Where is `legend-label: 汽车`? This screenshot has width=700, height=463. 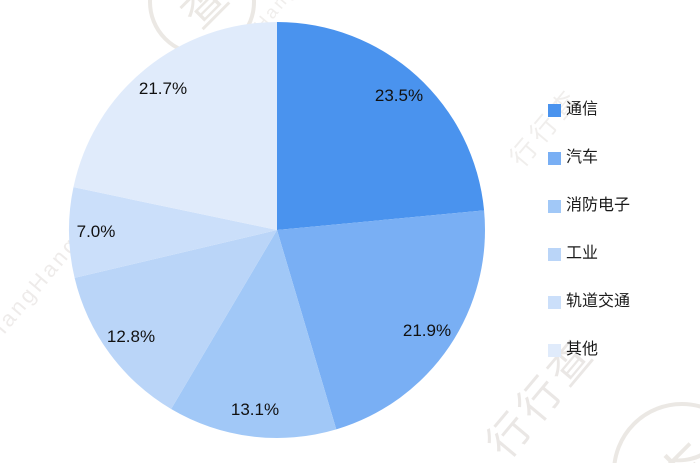 legend-label: 汽车 is located at coordinates (582, 157).